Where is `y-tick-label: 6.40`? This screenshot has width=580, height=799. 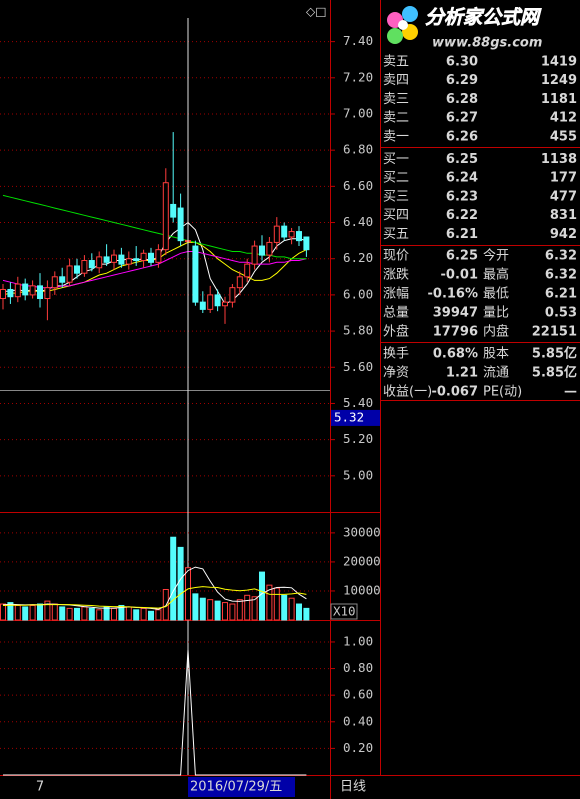 y-tick-label: 6.40 is located at coordinates (358, 221).